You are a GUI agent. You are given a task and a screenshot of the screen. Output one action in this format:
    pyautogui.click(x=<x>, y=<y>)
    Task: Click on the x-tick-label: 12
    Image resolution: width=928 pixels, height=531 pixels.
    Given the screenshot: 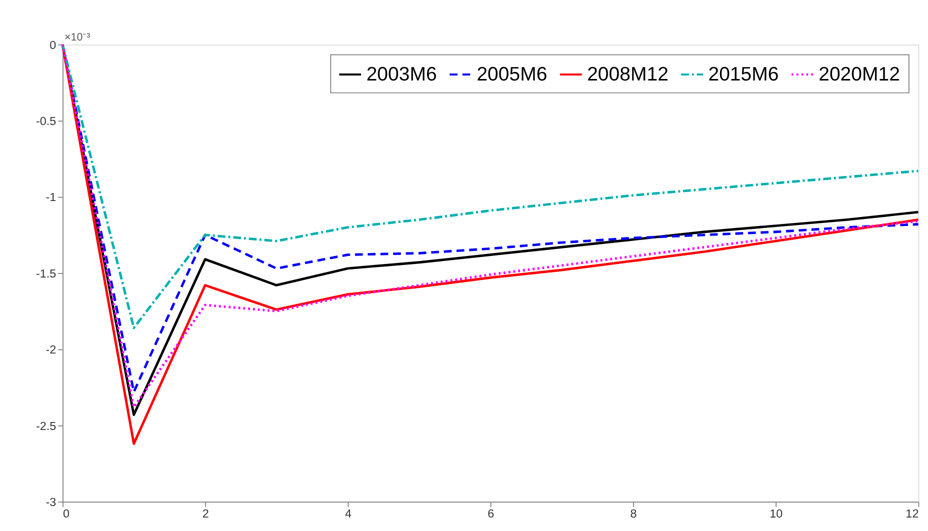 What is the action you would take?
    pyautogui.click(x=912, y=514)
    